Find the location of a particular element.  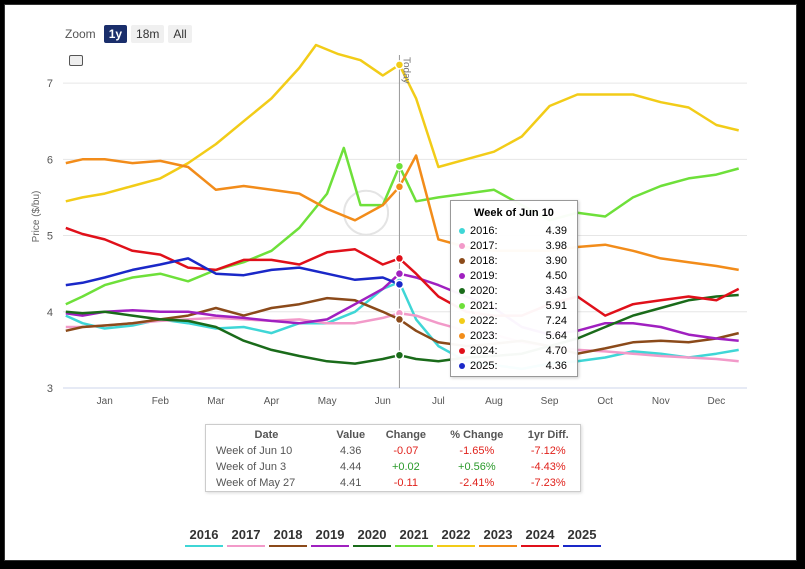

x-tick-label: Oct is located at coordinates (605, 401).